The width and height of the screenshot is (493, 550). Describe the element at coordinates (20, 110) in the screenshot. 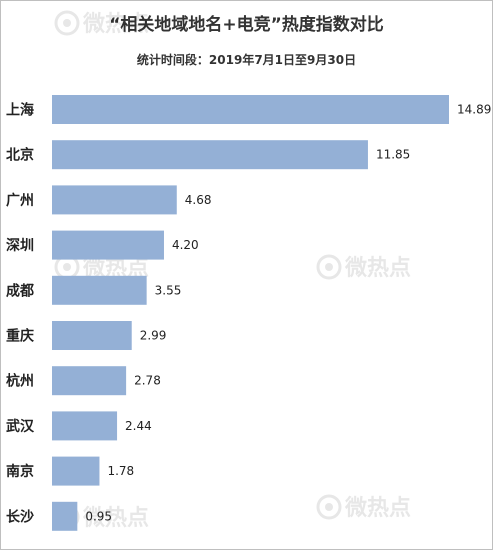

I see `category-label: 上海` at that location.